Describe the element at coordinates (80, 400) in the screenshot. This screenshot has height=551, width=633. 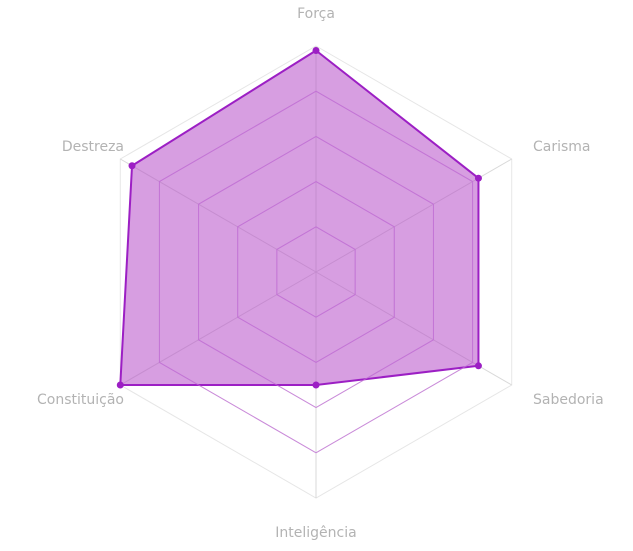
I see `axis-label-constituicao: Constituição` at that location.